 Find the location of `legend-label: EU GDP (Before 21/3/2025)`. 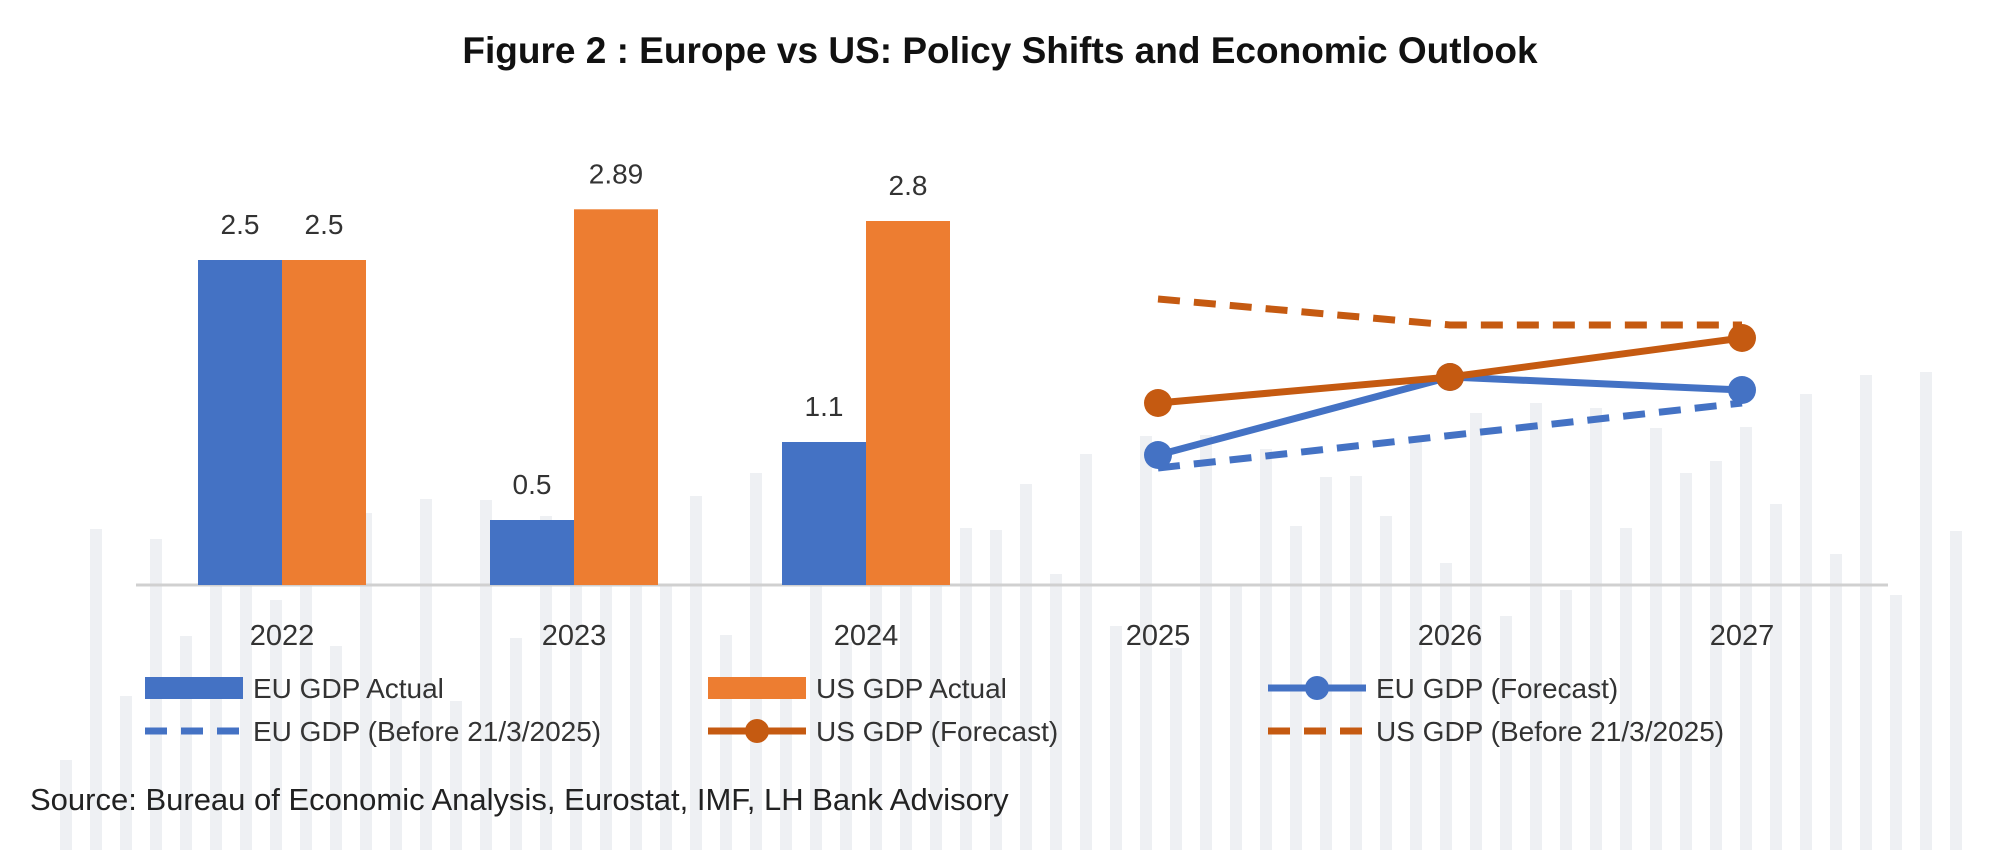

legend-label: EU GDP (Before 21/3/2025) is located at coordinates (427, 731).